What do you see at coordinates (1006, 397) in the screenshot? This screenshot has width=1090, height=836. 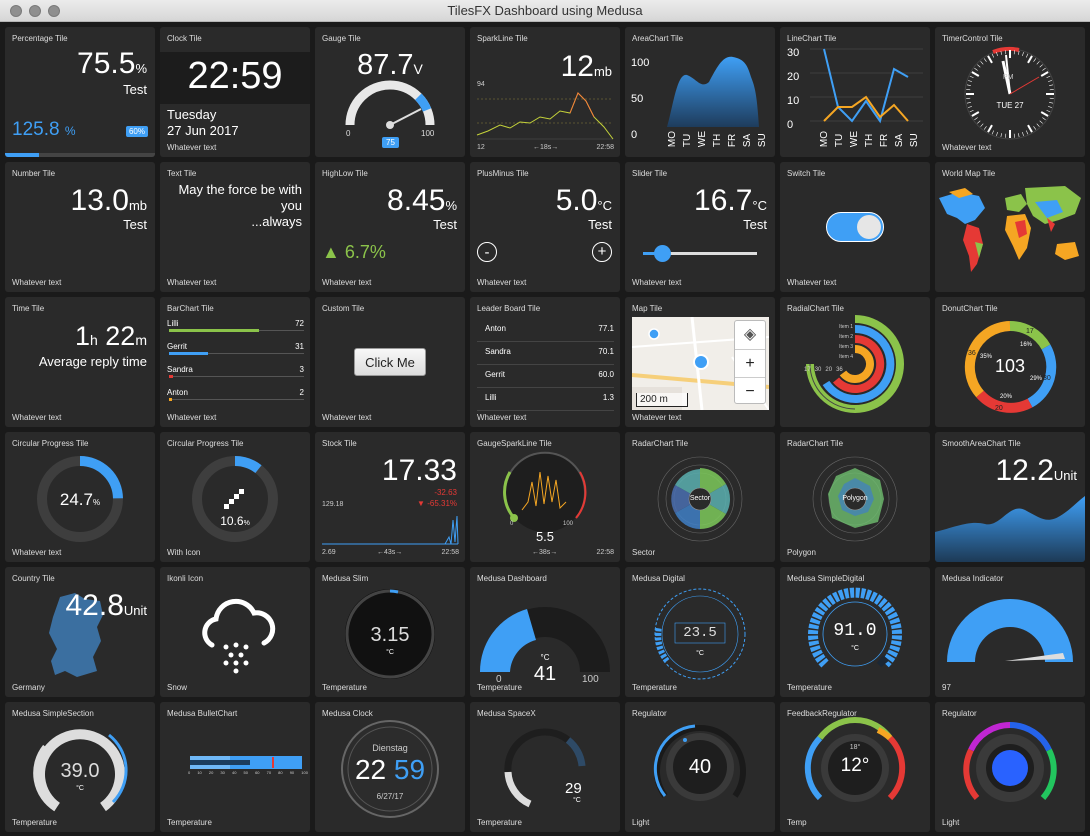 I see `donut-pct: 20%` at bounding box center [1006, 397].